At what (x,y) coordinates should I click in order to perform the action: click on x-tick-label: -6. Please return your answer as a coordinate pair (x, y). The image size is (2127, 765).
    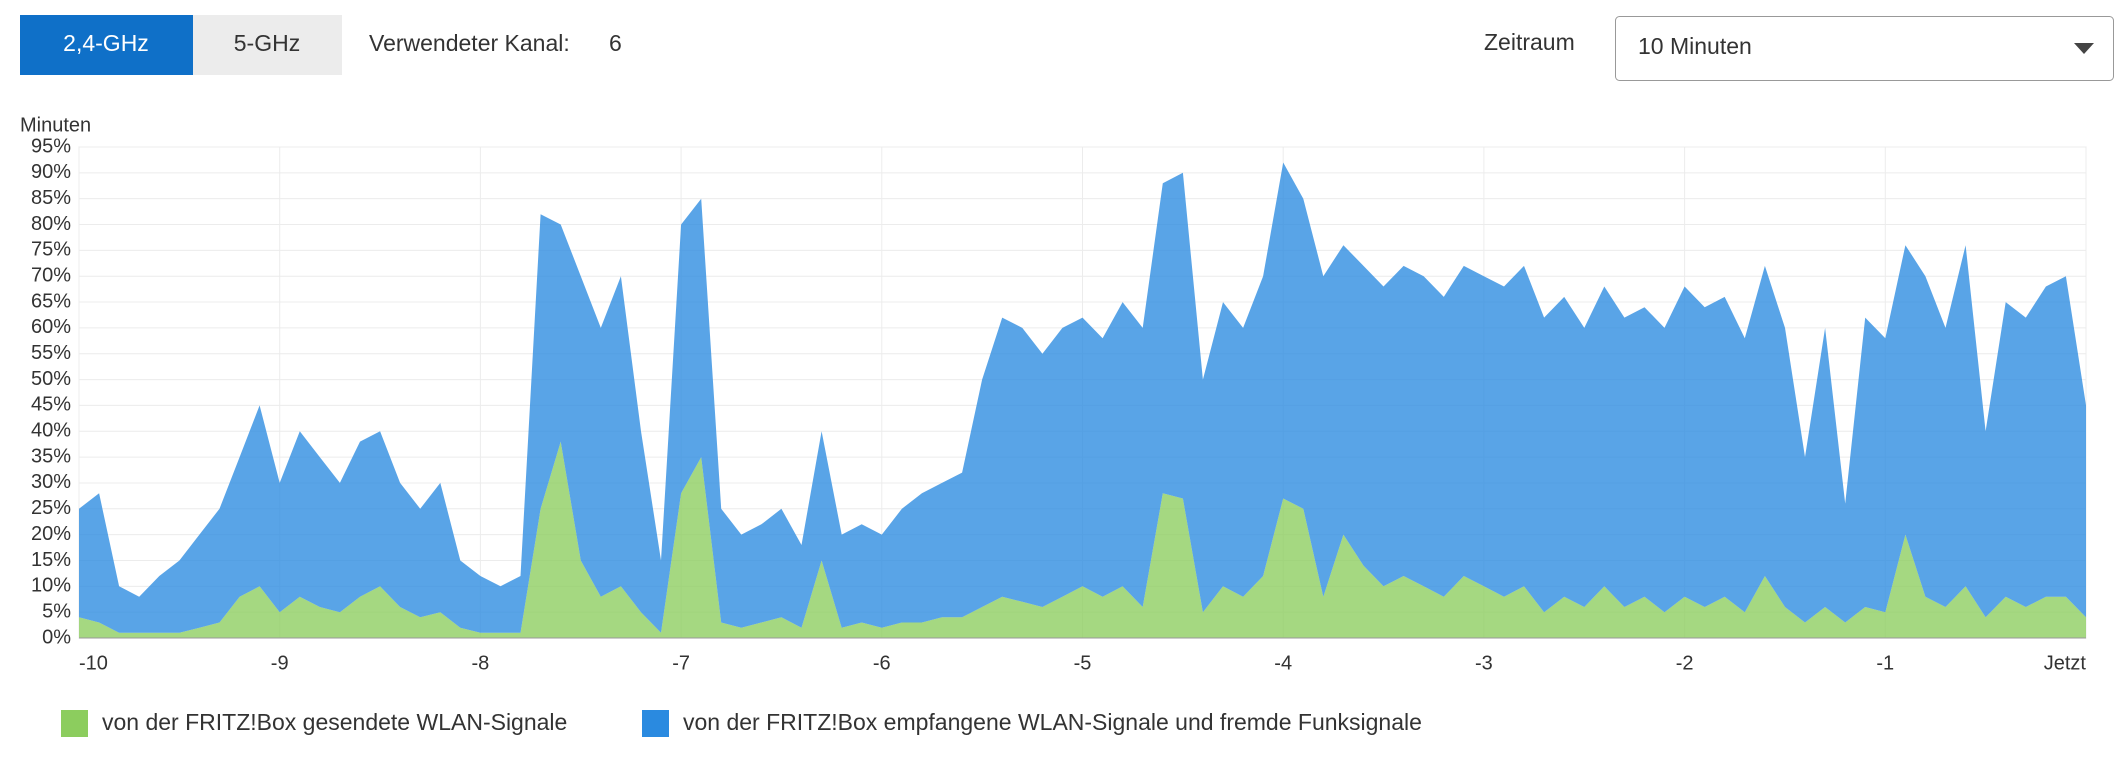
    Looking at the image, I should click on (882, 663).